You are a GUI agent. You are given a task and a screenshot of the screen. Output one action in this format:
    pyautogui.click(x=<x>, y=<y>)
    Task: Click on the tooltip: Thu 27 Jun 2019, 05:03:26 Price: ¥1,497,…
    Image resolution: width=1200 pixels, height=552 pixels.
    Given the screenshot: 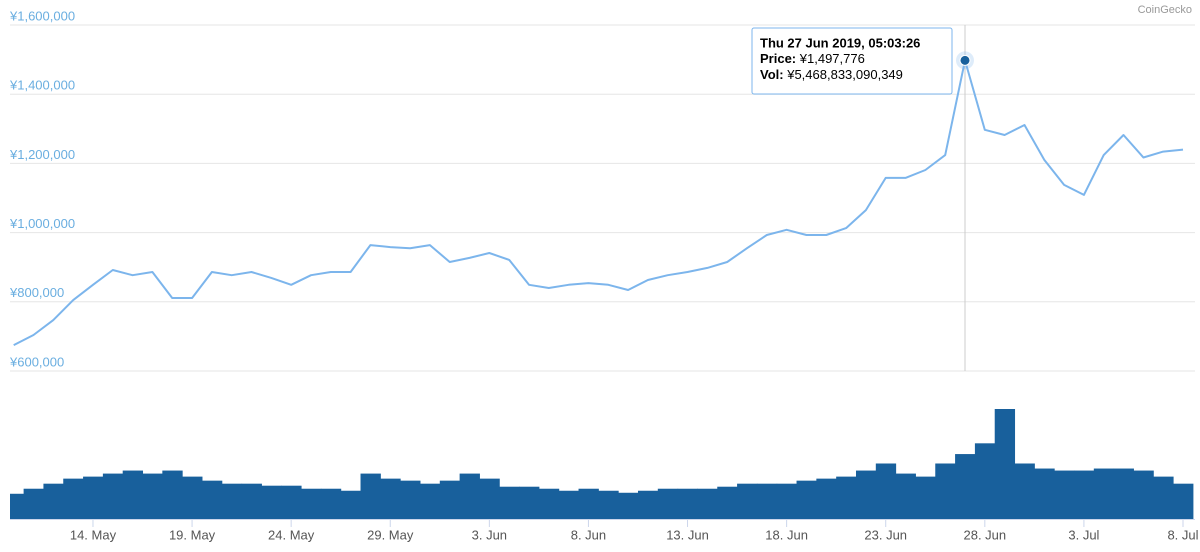 What is the action you would take?
    pyautogui.click(x=852, y=61)
    